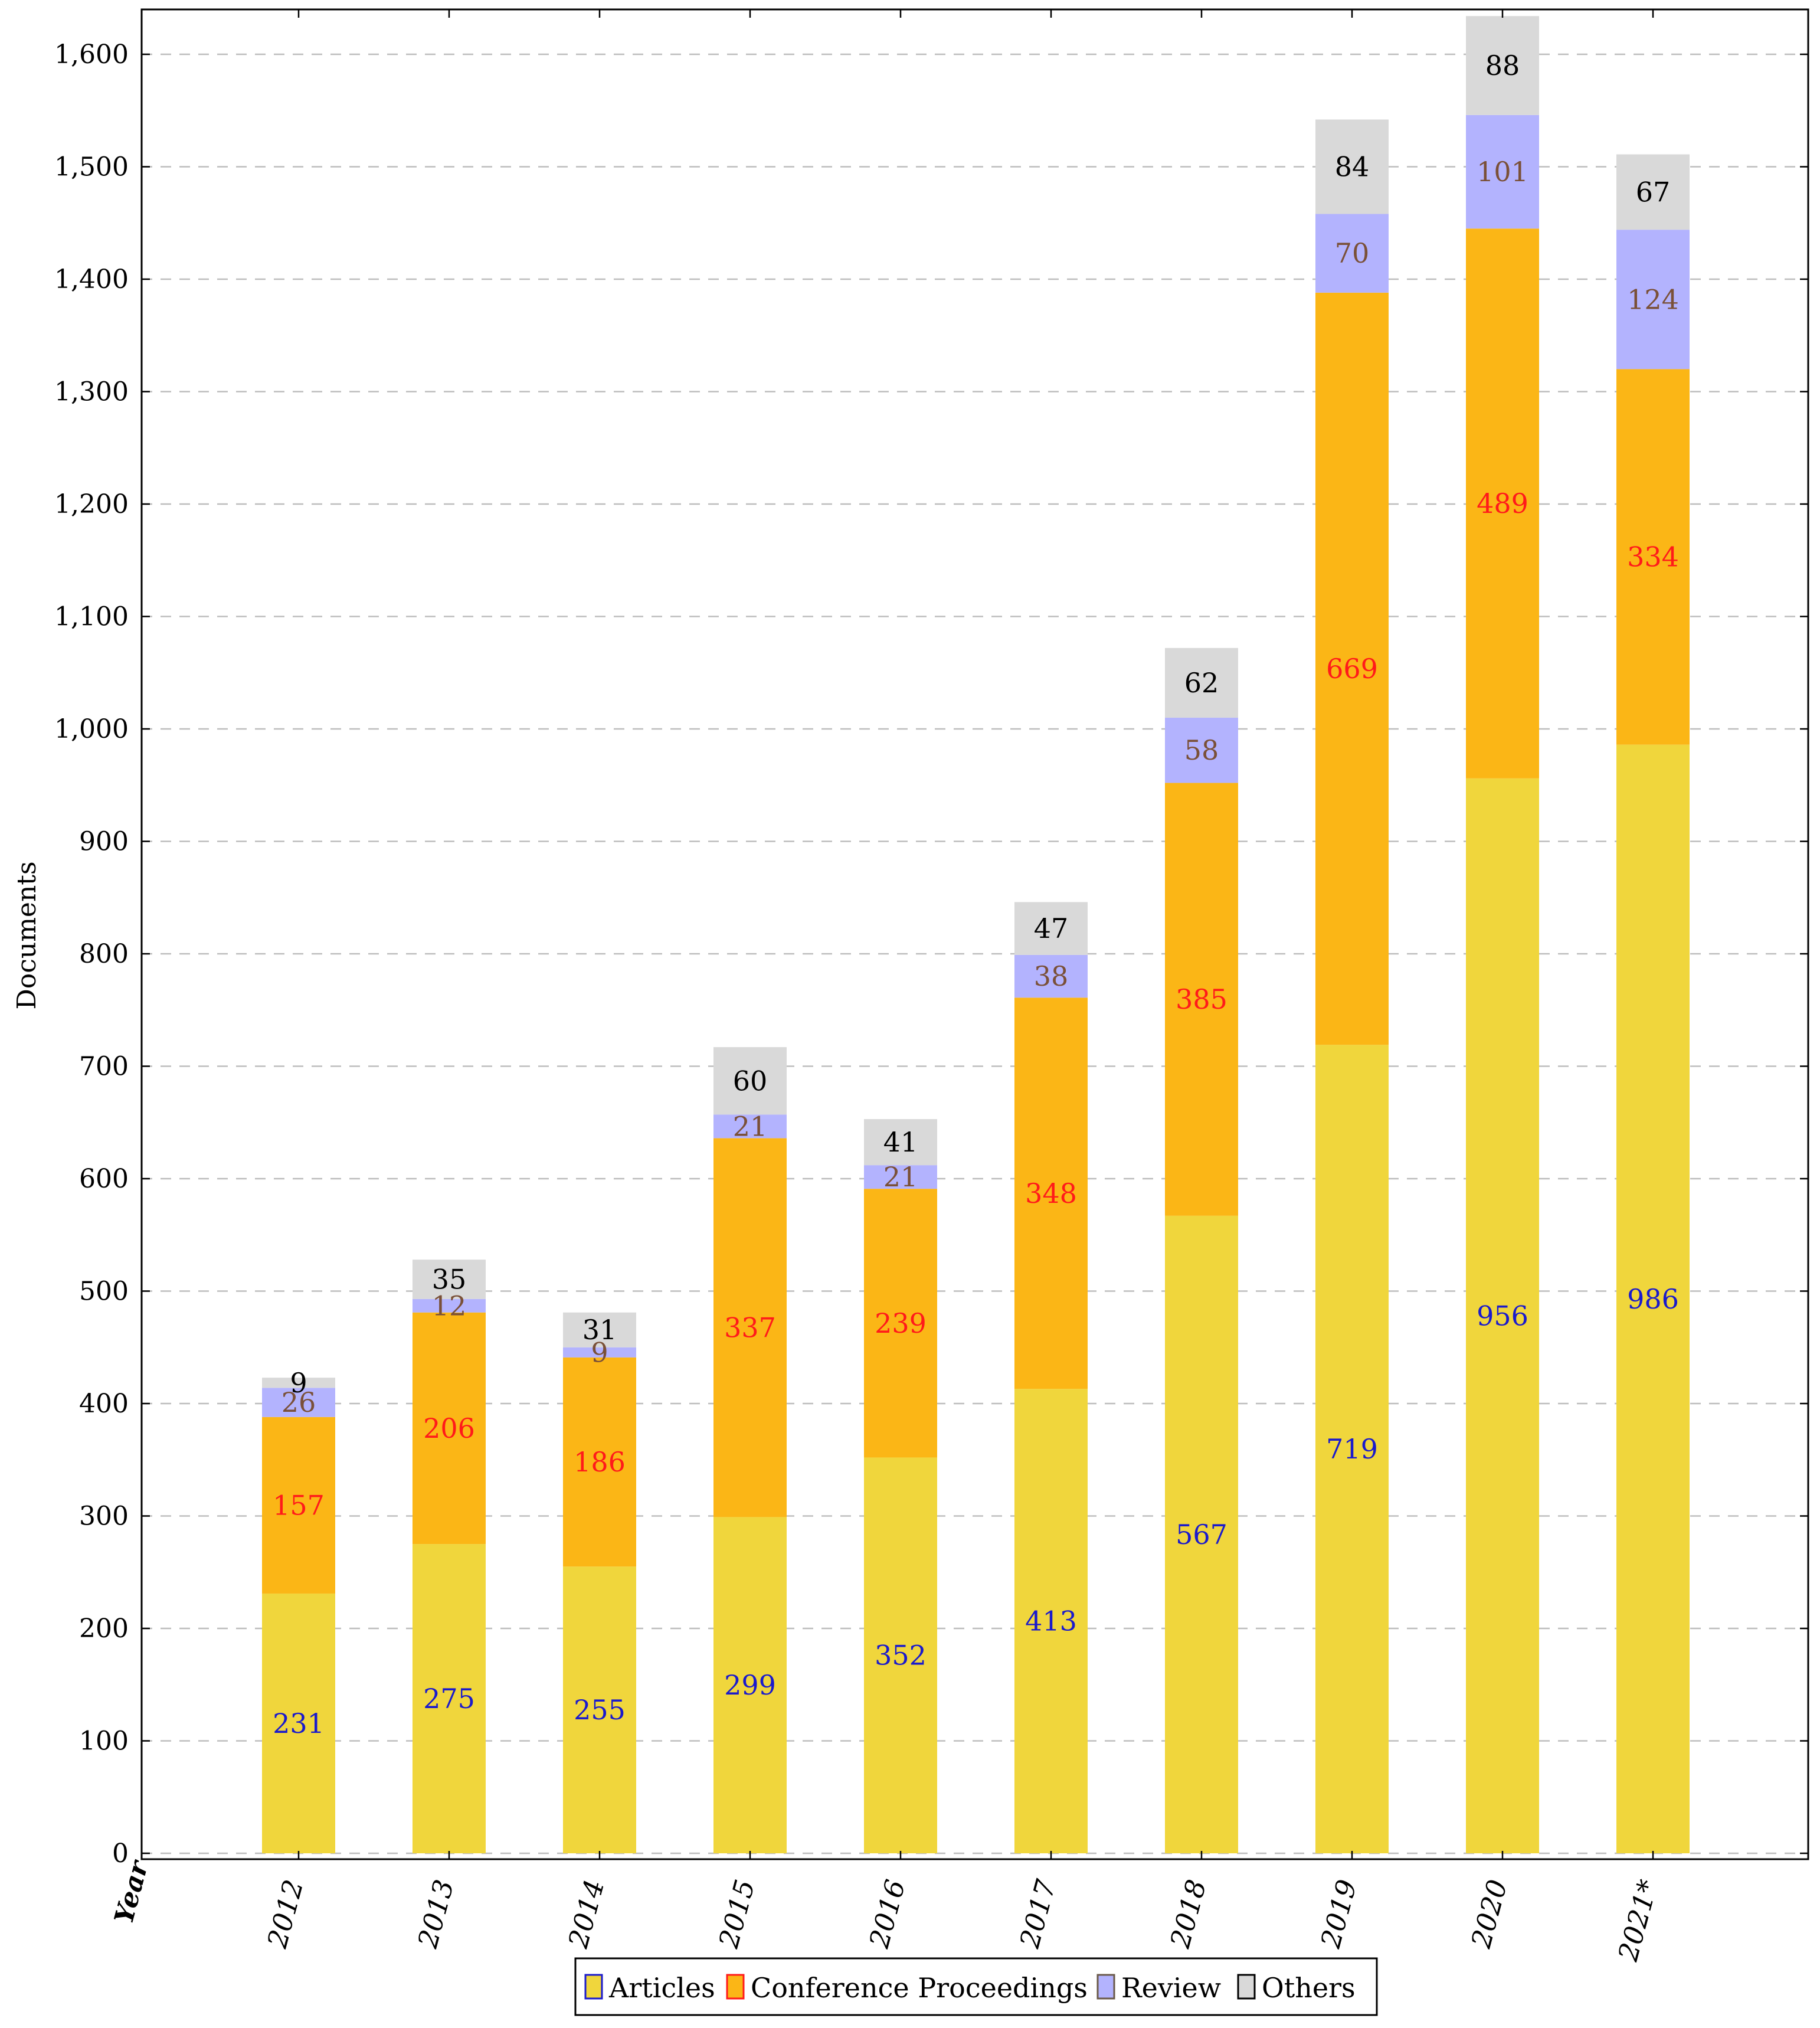 The image size is (1820, 2028). I want to click on bar-value-label: 239, so click(901, 1323).